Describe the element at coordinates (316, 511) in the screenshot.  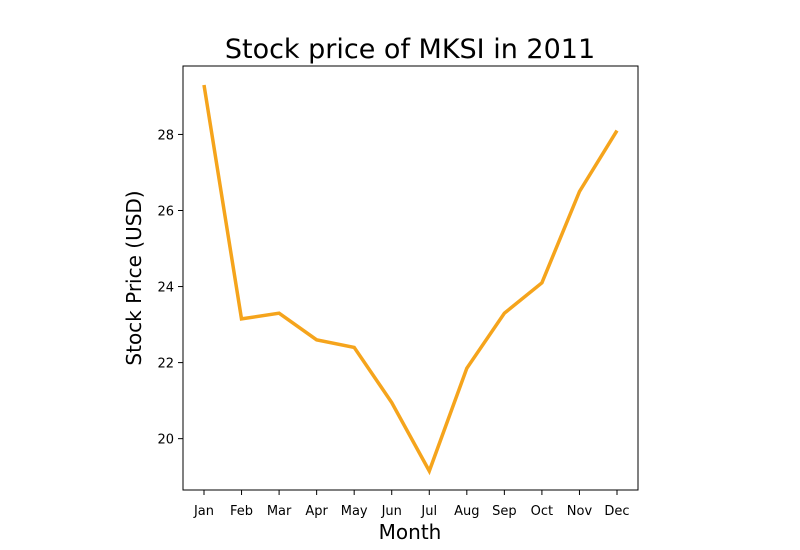
I see `x-tick-label-apr: Apr` at that location.